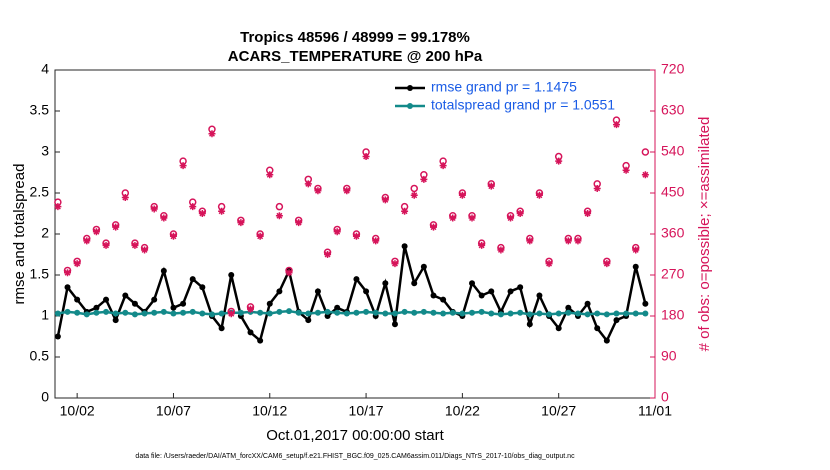  I want to click on y2-tick-label: 720, so click(673, 69).